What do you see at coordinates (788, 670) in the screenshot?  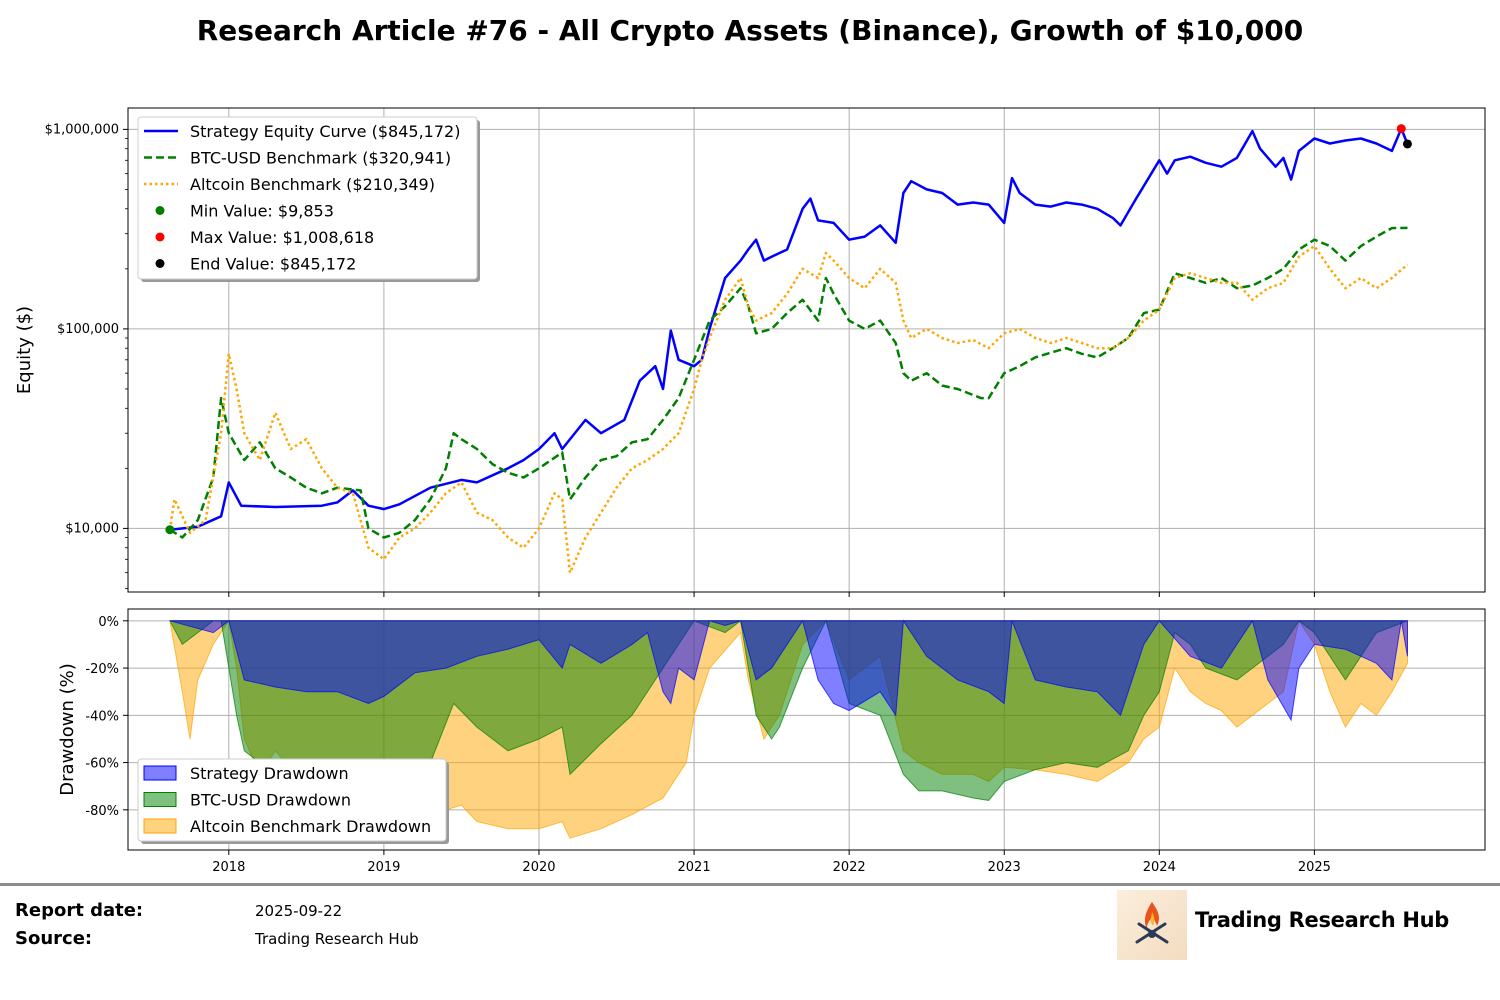 I see `drawdown-area-strategy-drawdown` at bounding box center [788, 670].